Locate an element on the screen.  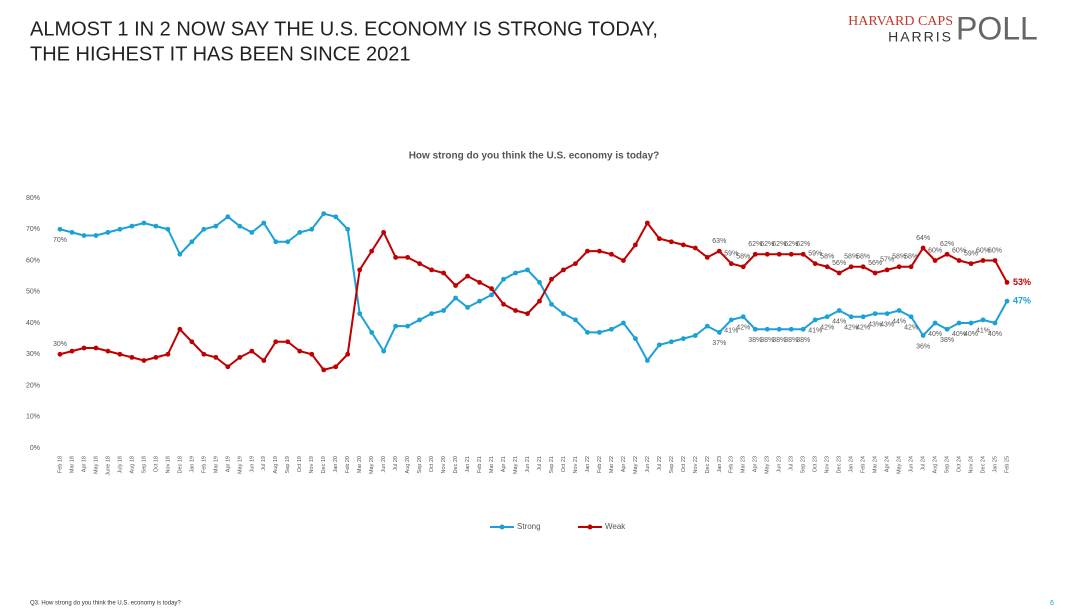
data-label: 56% is located at coordinates (875, 263).